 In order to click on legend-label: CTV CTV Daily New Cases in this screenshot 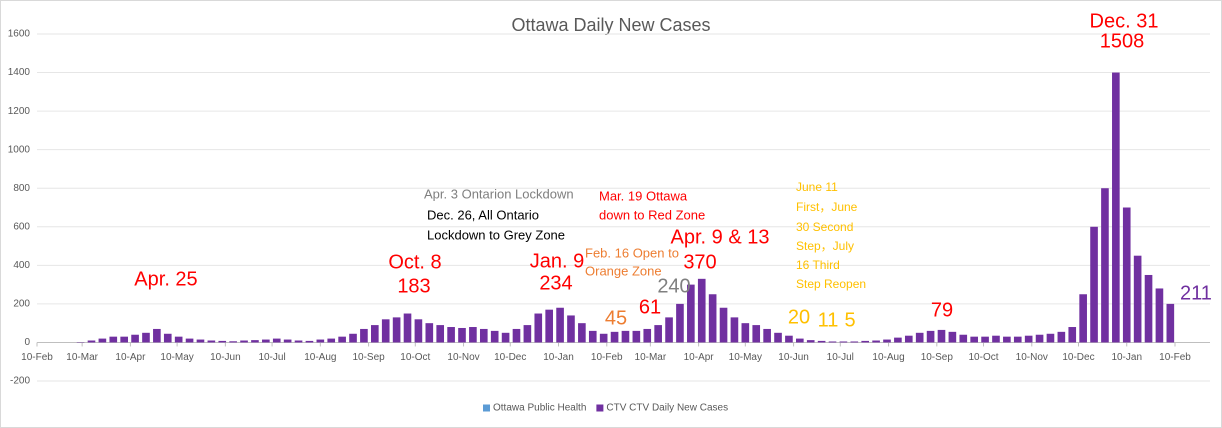, I will do `click(667, 408)`.